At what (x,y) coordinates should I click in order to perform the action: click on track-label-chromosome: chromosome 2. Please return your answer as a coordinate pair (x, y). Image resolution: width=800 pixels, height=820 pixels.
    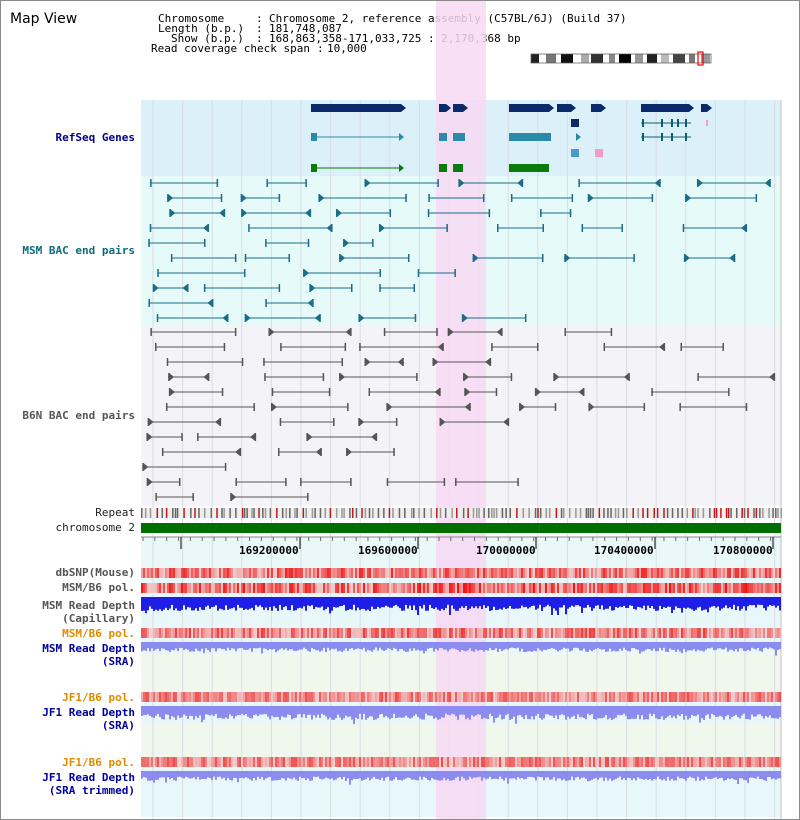
    Looking at the image, I should click on (95, 527).